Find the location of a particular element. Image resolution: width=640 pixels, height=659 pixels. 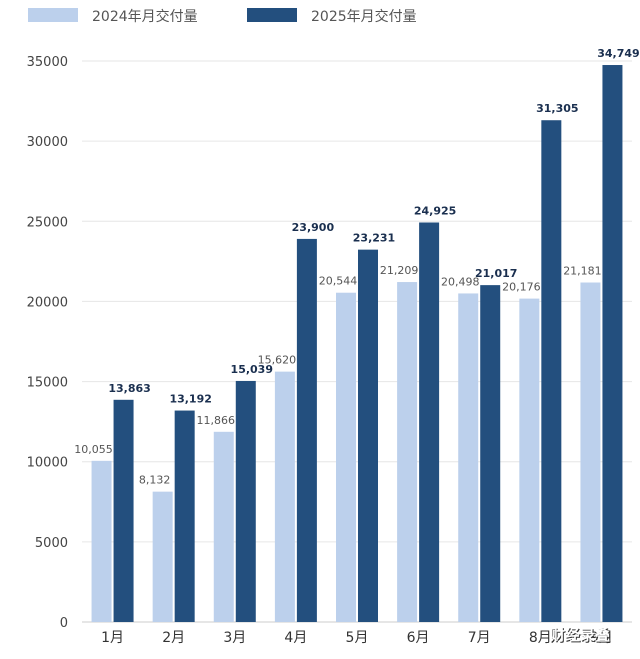

x-tick-label: 3月 is located at coordinates (234, 638).